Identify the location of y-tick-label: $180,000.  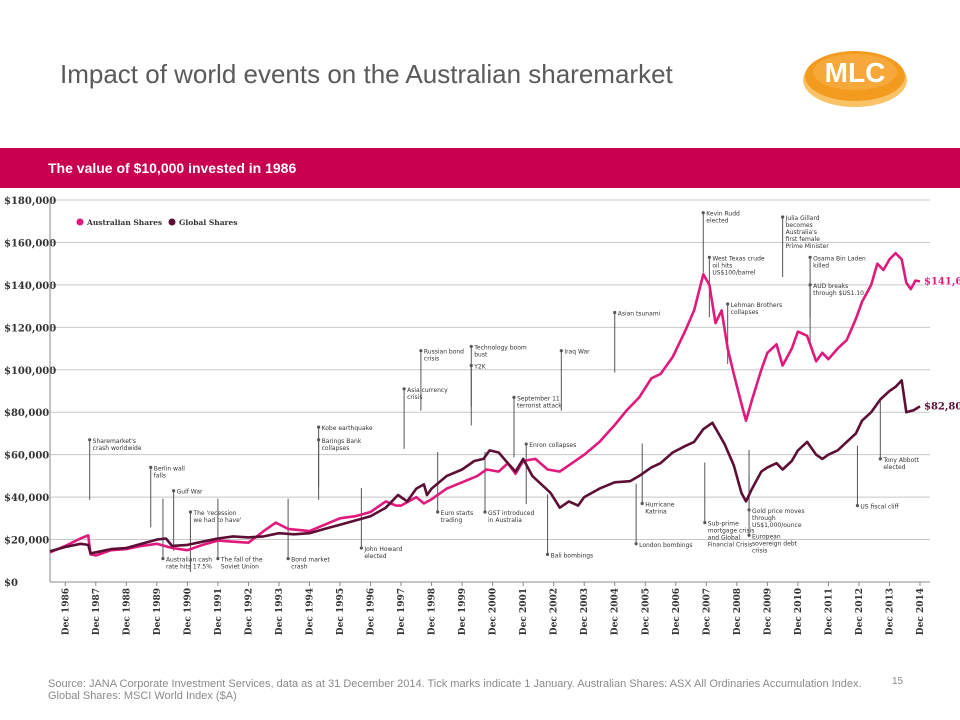
(30, 201).